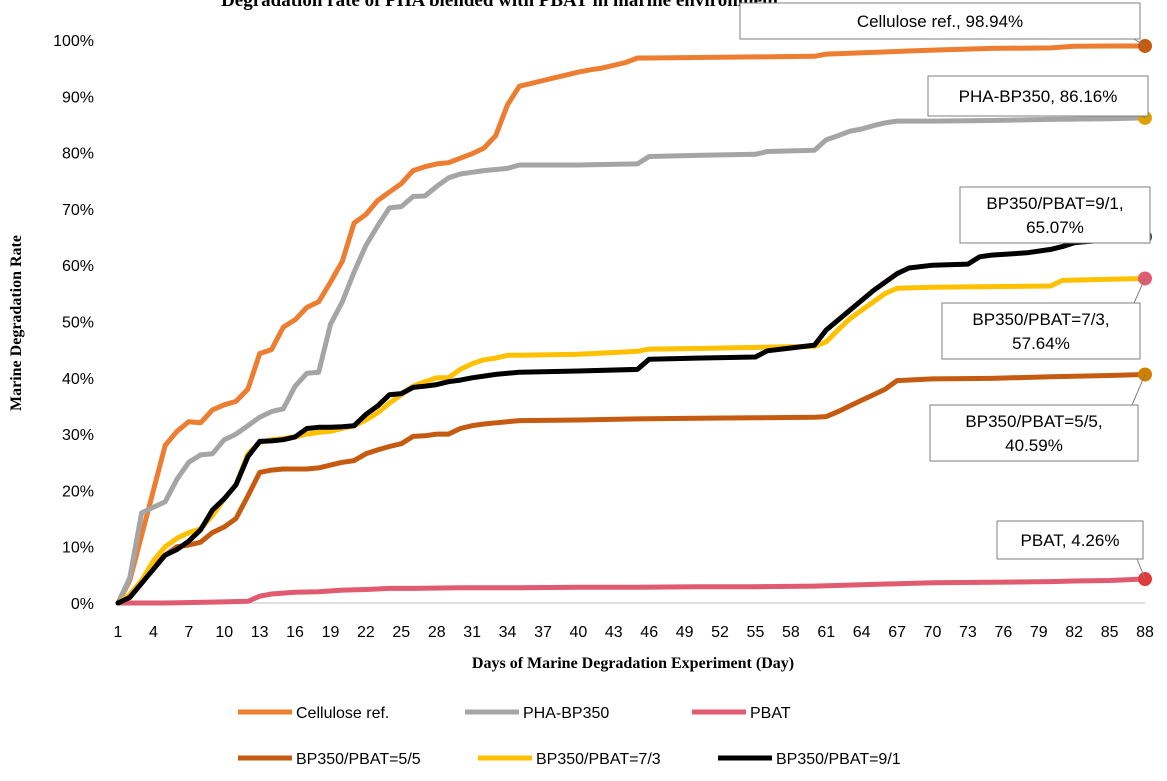 This screenshot has width=1167, height=781. What do you see at coordinates (366, 632) in the screenshot?
I see `x-tick-label: 22` at bounding box center [366, 632].